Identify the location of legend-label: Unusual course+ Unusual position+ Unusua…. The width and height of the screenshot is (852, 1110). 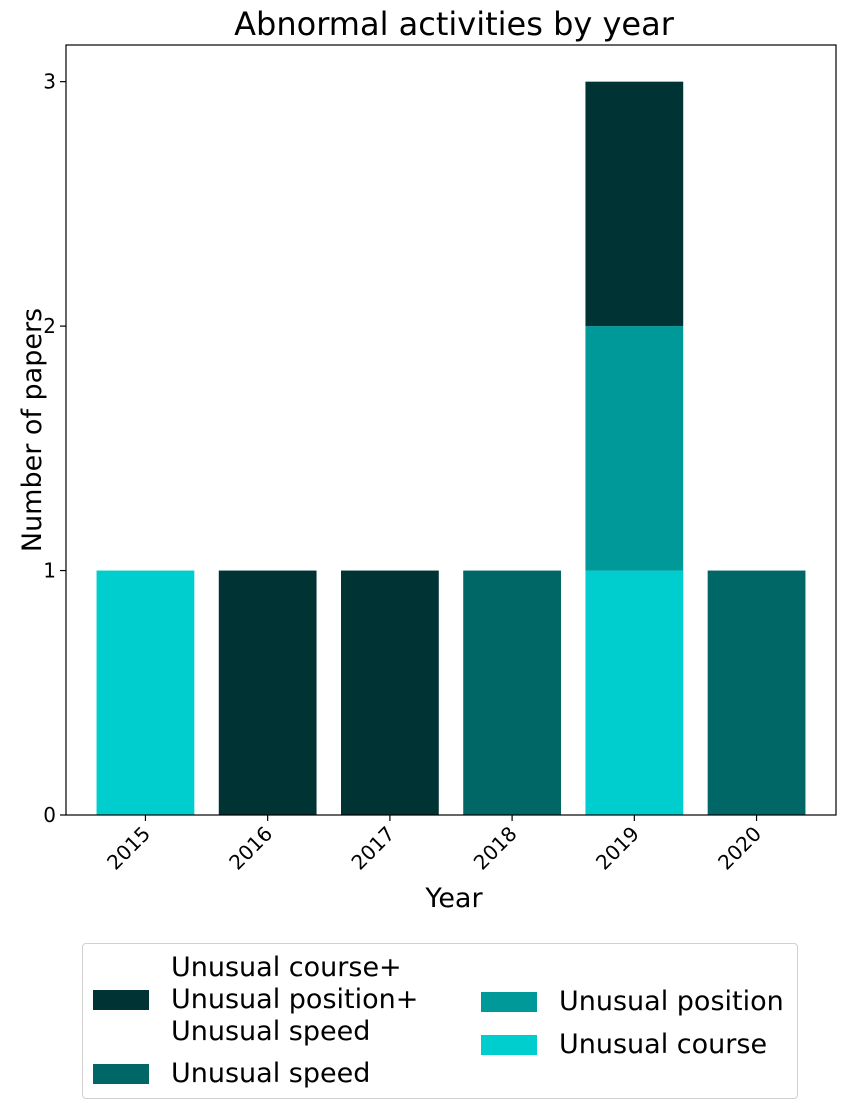
(295, 999).